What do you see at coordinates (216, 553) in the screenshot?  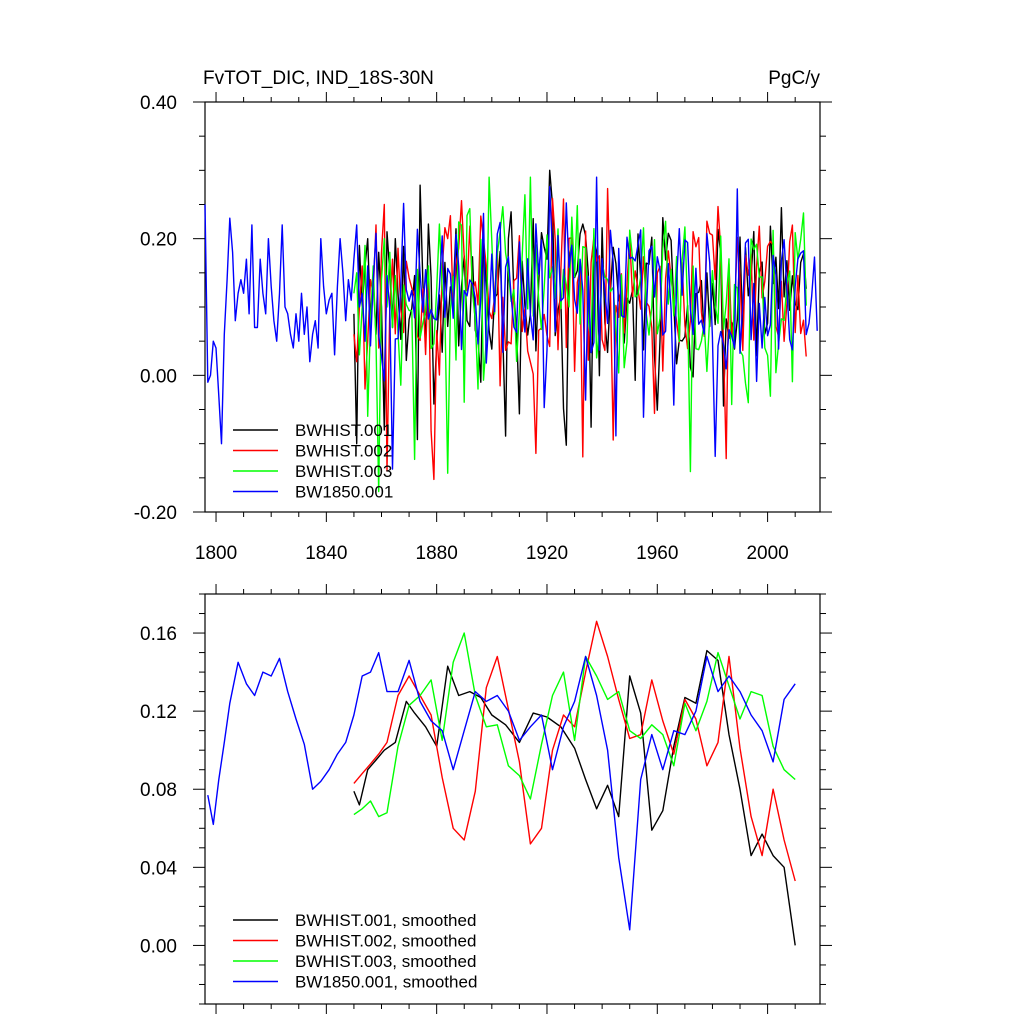 I see `top-x-tick-label: 1800` at bounding box center [216, 553].